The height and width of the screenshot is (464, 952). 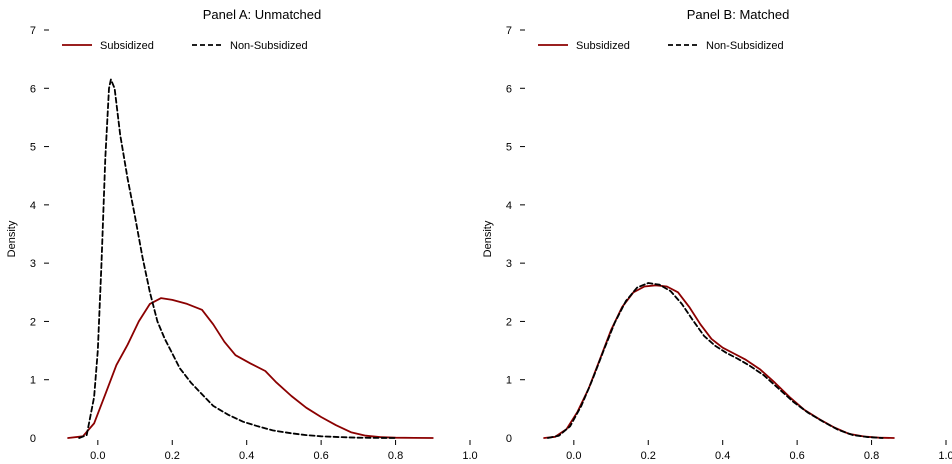 What do you see at coordinates (262, 14) in the screenshot?
I see `panel-title: Panel A: Unmatched` at bounding box center [262, 14].